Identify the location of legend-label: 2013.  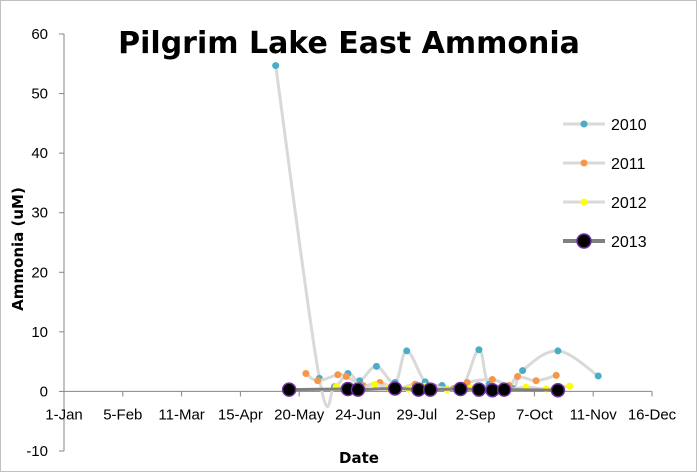
(629, 242).